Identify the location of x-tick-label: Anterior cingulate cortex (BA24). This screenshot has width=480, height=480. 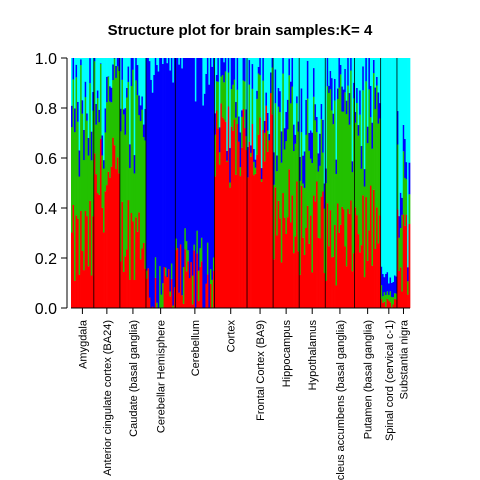
(108, 398).